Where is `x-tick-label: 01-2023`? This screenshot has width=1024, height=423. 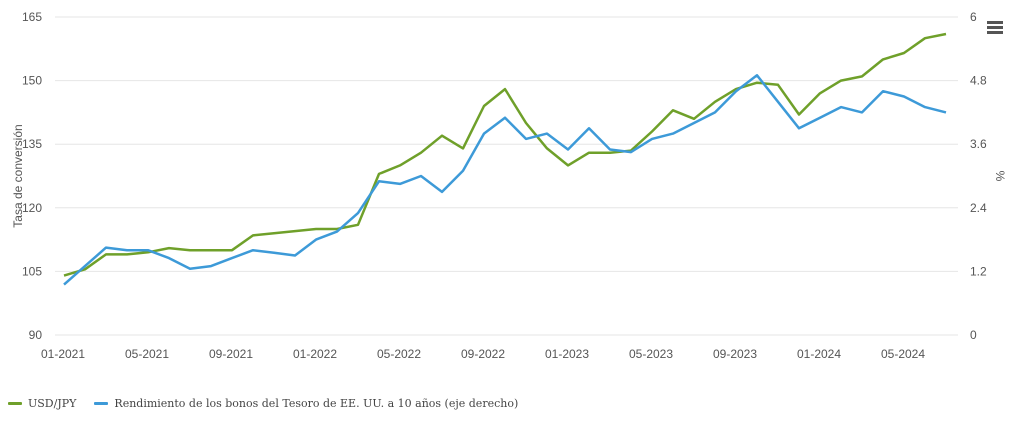
x-tick-label: 01-2023 is located at coordinates (567, 354).